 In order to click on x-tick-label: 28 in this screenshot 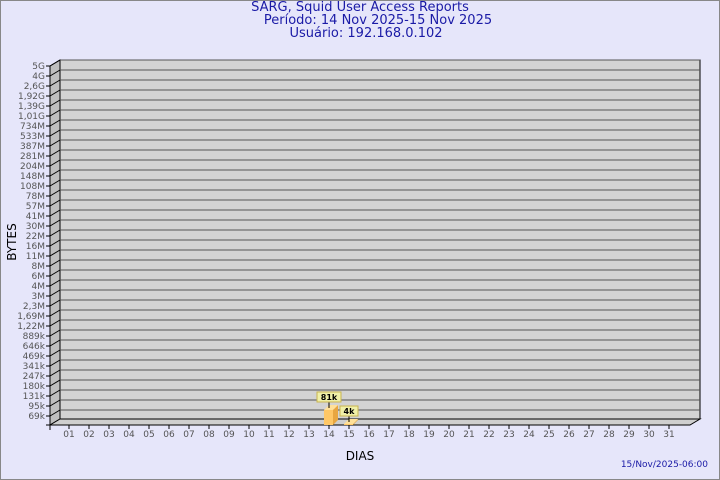, I will do `click(609, 435)`.